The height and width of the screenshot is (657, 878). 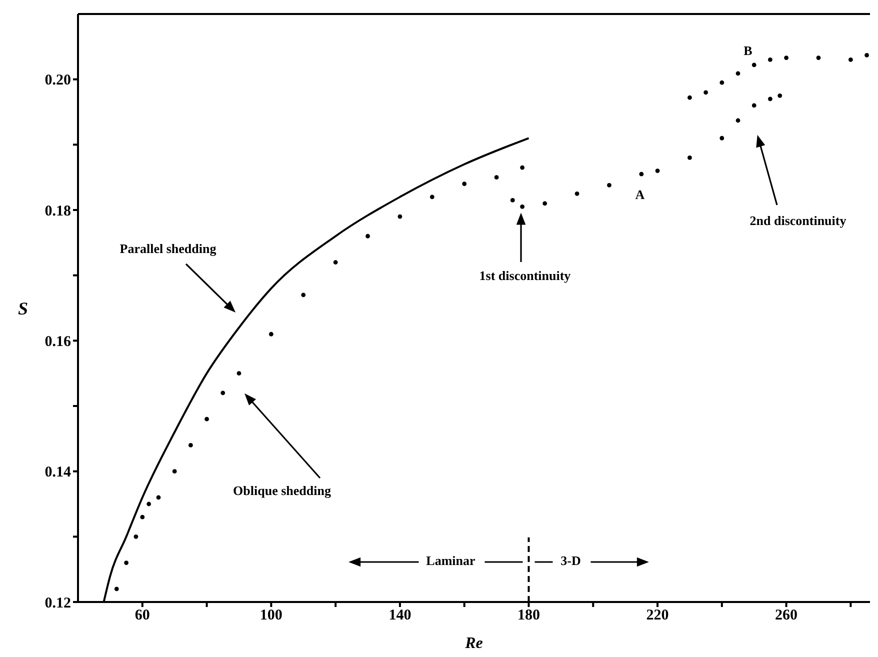 I want to click on y-axis-title: S, so click(x=23, y=308).